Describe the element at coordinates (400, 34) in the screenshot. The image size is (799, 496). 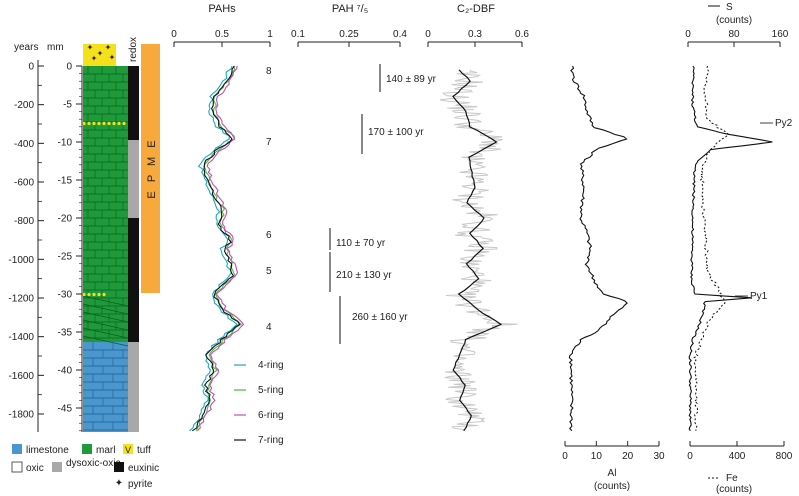
I see `pah-ratio-tick-label: 0.4` at that location.